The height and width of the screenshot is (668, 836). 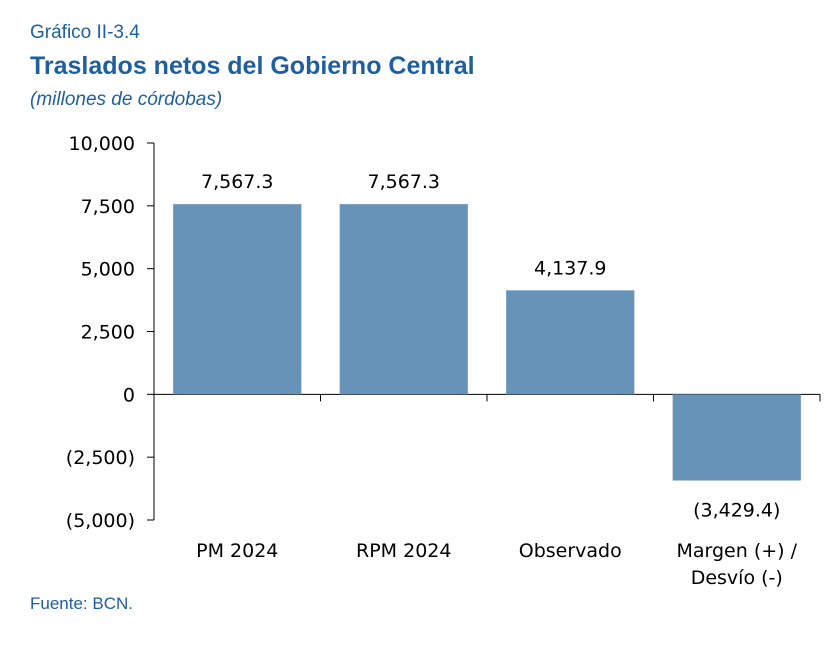 What do you see at coordinates (108, 333) in the screenshot?
I see `y-tick-label: 2,500` at bounding box center [108, 333].